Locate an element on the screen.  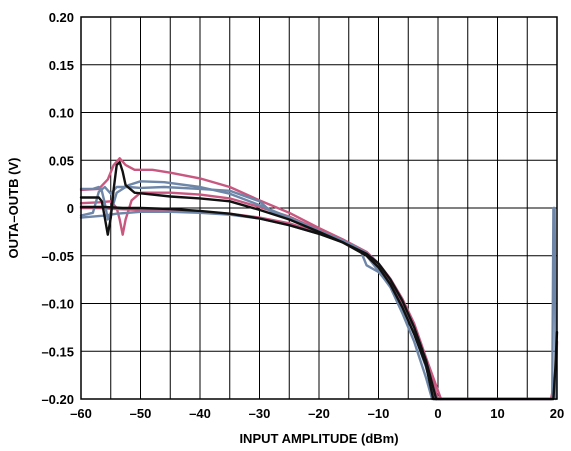
x-tick-label: –20 is located at coordinates (319, 413).